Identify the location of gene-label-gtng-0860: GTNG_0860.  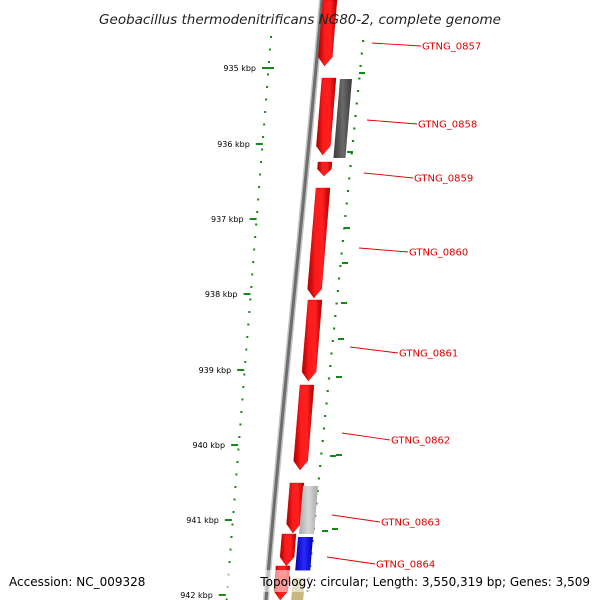
(438, 253).